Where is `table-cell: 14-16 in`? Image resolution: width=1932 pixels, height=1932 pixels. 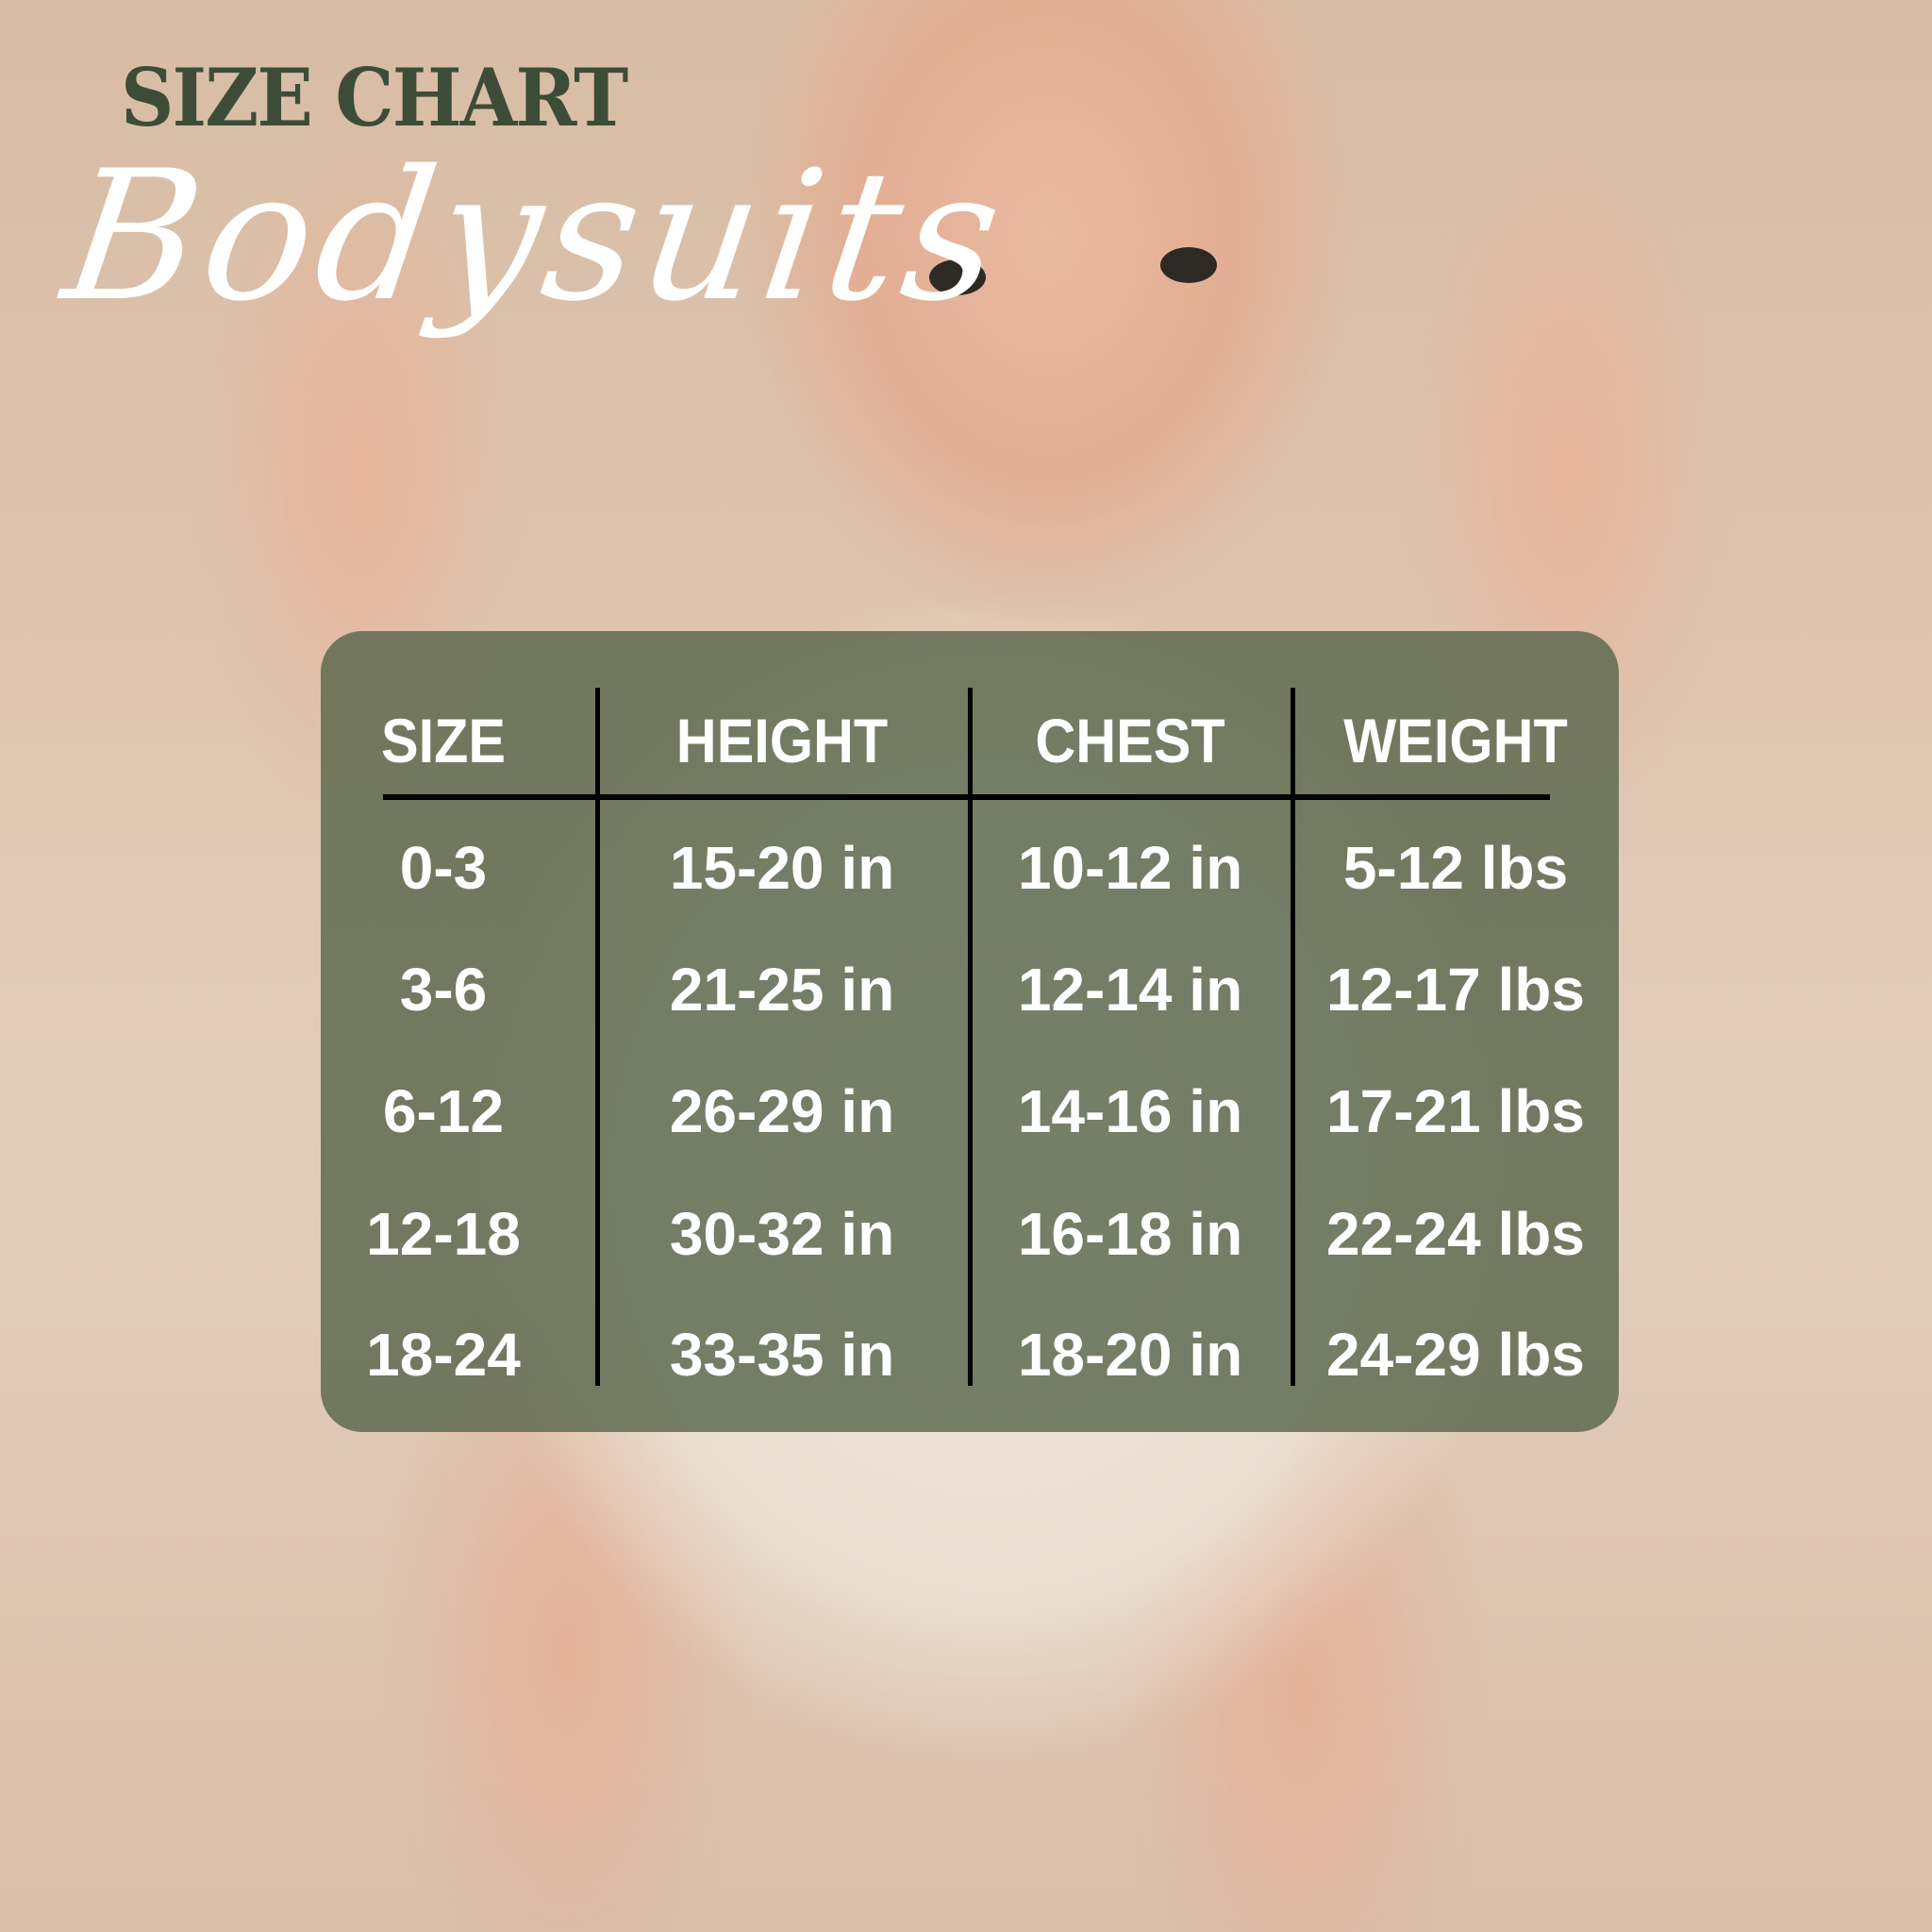
table-cell: 14-16 in is located at coordinates (1130, 1111).